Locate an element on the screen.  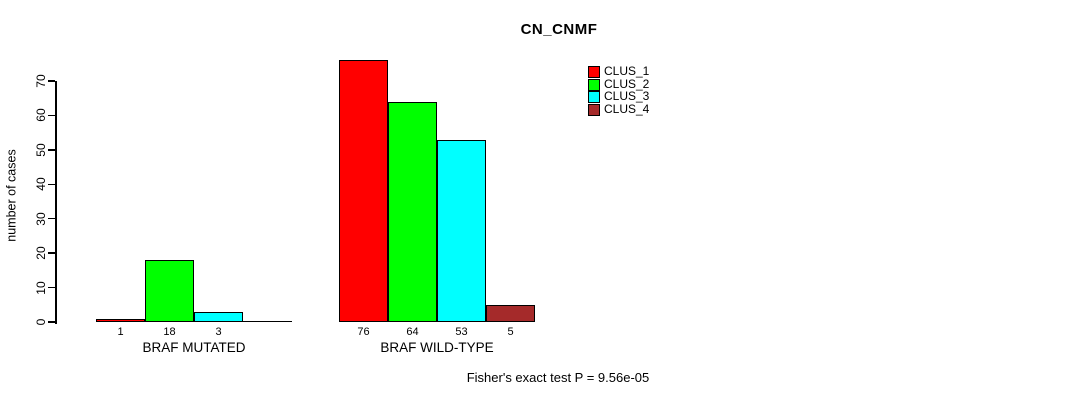
legend-label-CLUS_1: CLUS_1 is located at coordinates (627, 71).